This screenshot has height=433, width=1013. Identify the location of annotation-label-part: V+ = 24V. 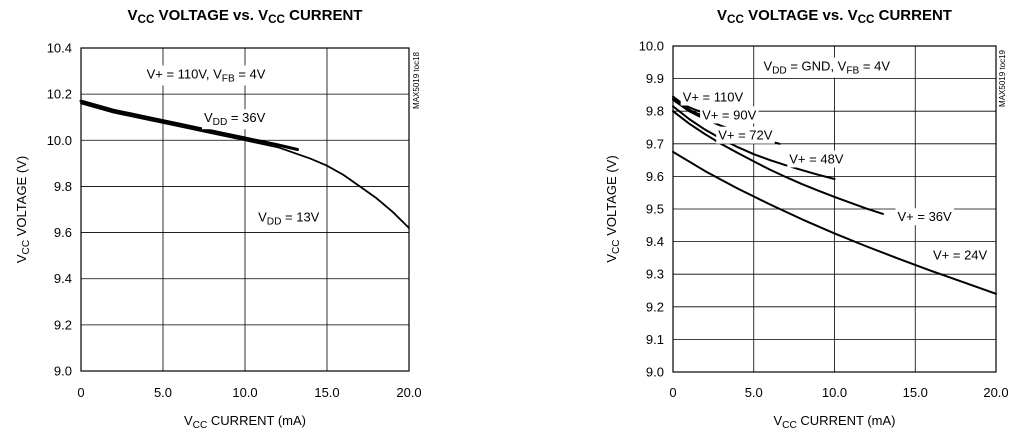
(960, 255).